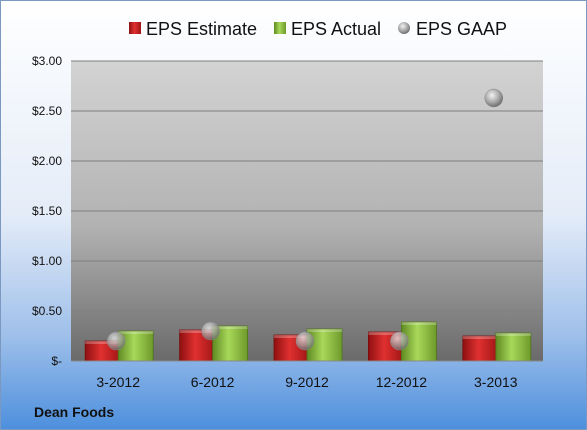  I want to click on x-axis-ticks: 3-2012 6-2012 9-2012 12-2012 3-2013, so click(306, 382).